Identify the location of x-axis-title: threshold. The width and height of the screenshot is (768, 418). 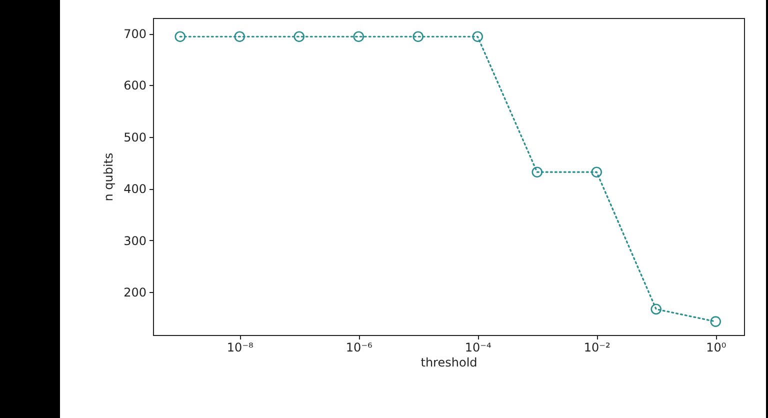
(449, 363).